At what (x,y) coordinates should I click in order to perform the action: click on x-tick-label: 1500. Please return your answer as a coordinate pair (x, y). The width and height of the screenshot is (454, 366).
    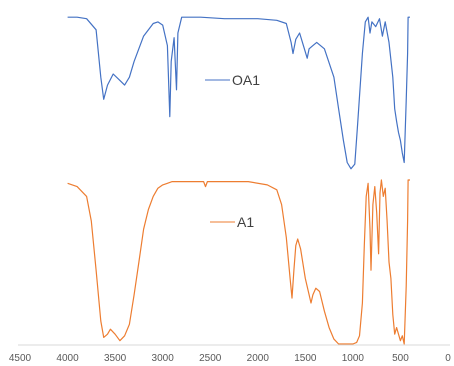
    Looking at the image, I should click on (305, 358).